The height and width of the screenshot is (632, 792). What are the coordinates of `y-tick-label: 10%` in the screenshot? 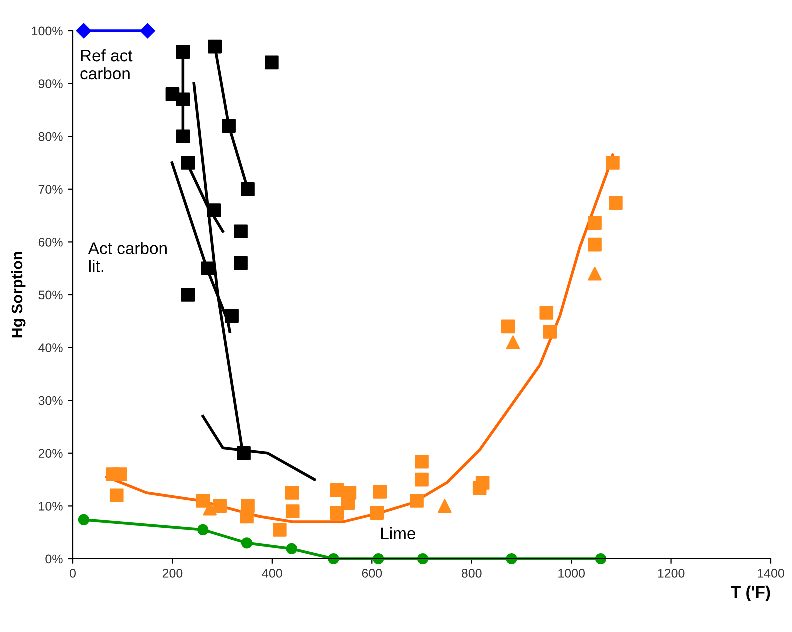 It's located at (51, 506).